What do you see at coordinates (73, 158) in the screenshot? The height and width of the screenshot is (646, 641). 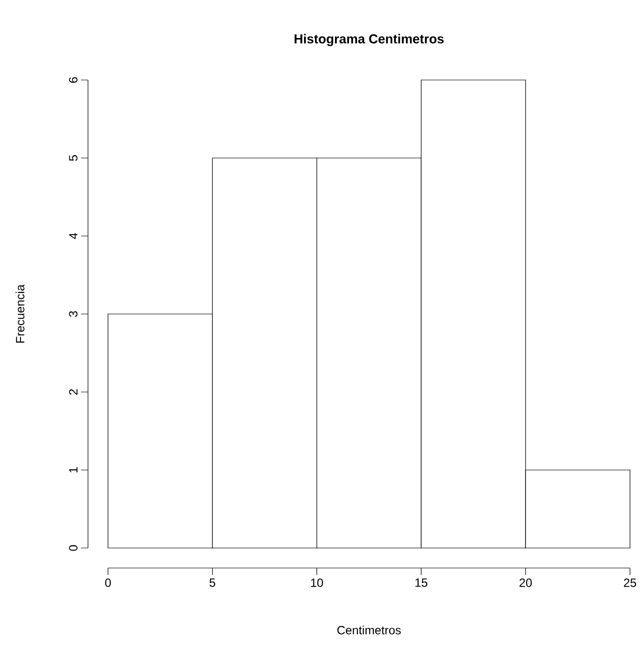 I see `y-tick-label: 5` at bounding box center [73, 158].